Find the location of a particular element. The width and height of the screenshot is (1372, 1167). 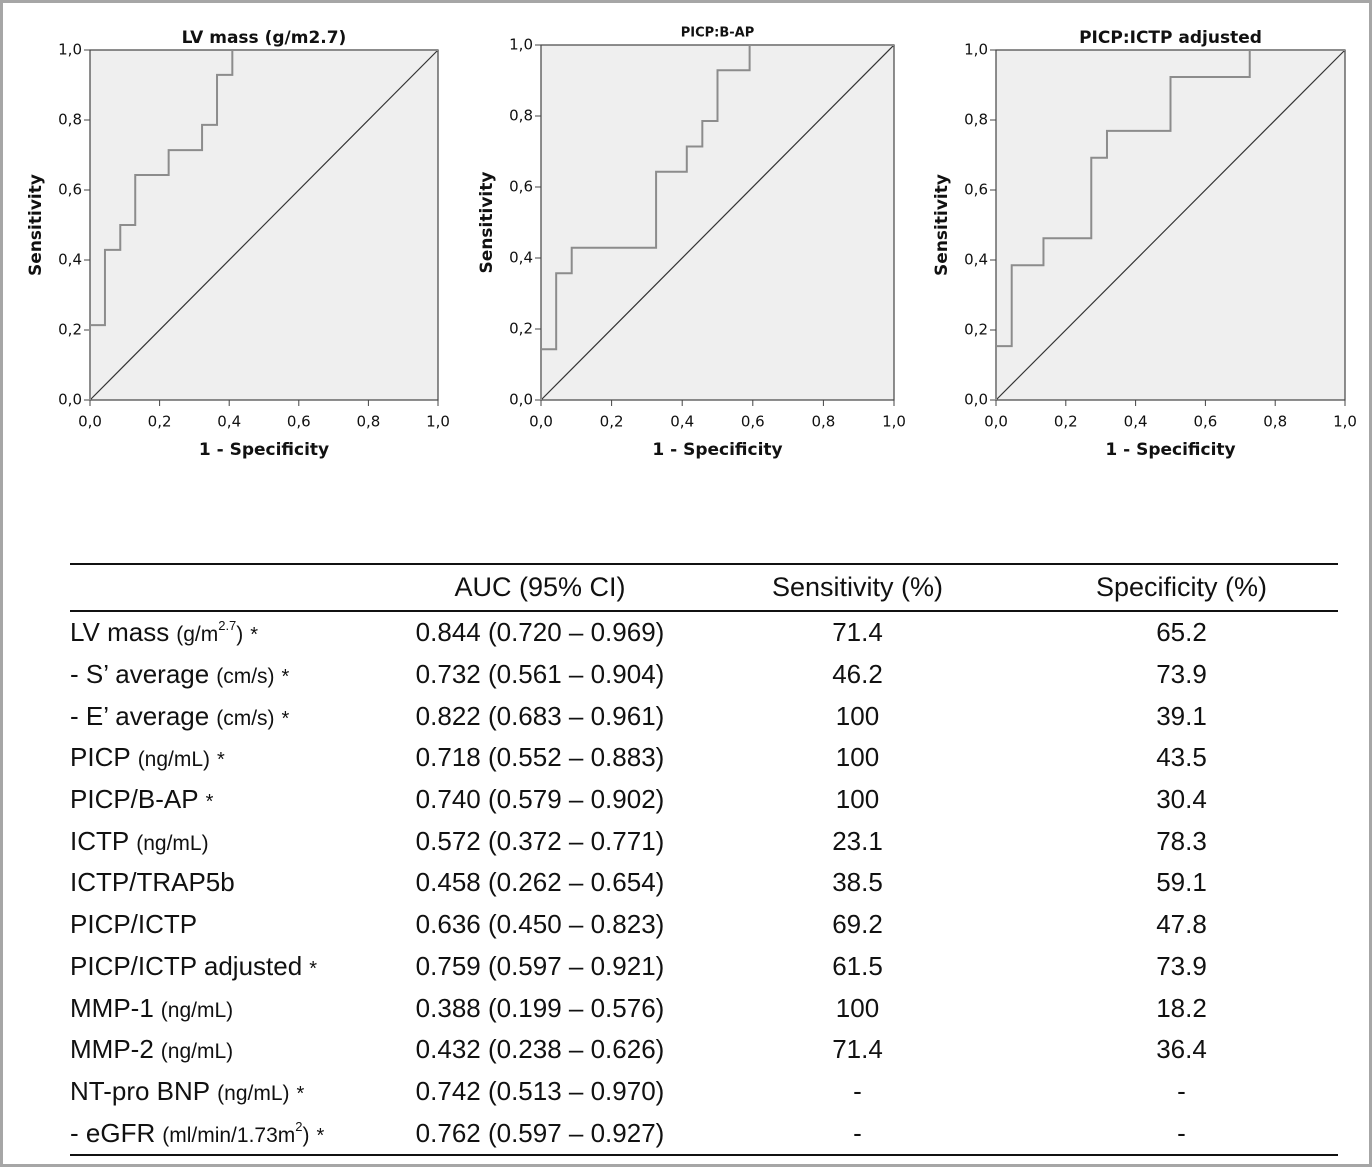

table-cell: 38.5 is located at coordinates (857, 882).